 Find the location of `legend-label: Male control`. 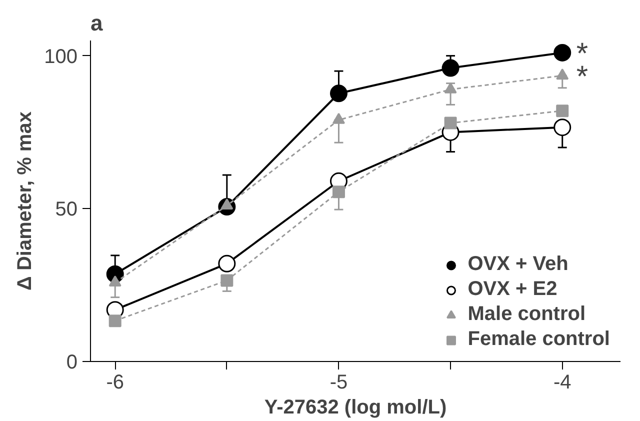

legend-label: Male control is located at coordinates (527, 314).